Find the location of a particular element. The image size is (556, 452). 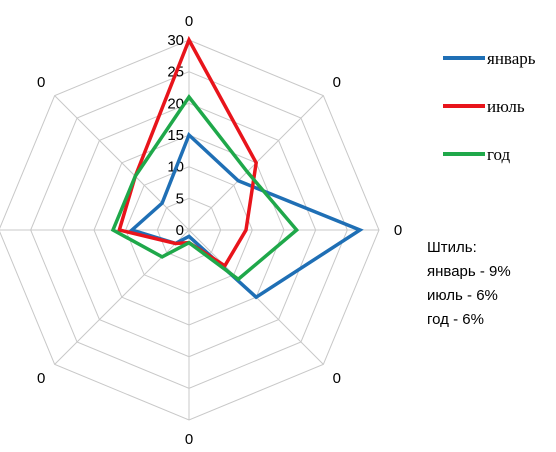

calm-note: Штиль: январь - 9% июль - 6% год - 6% is located at coordinates (469, 284).